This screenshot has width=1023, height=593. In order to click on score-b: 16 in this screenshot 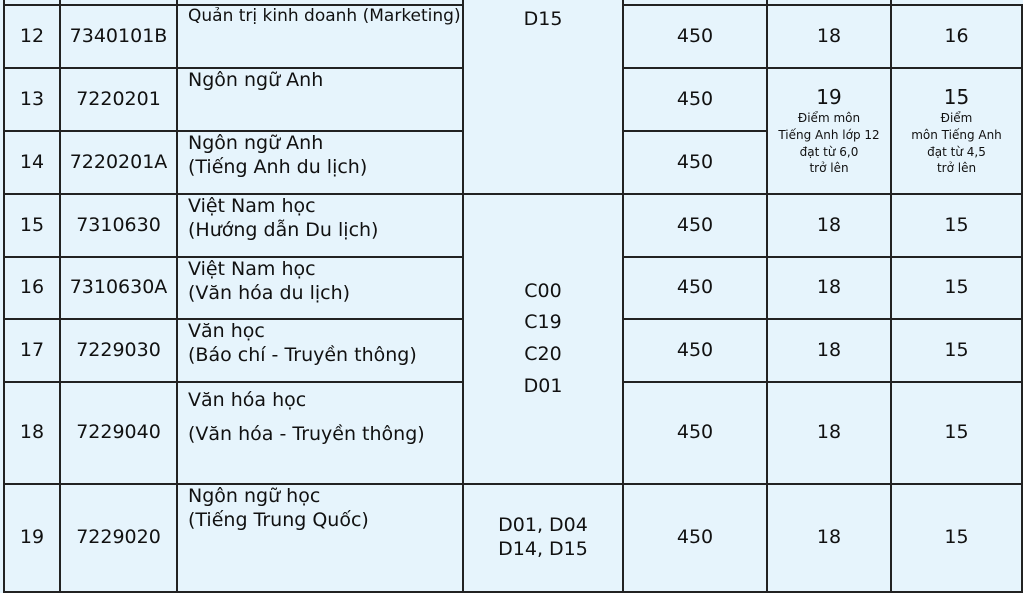, I will do `click(956, 35)`.